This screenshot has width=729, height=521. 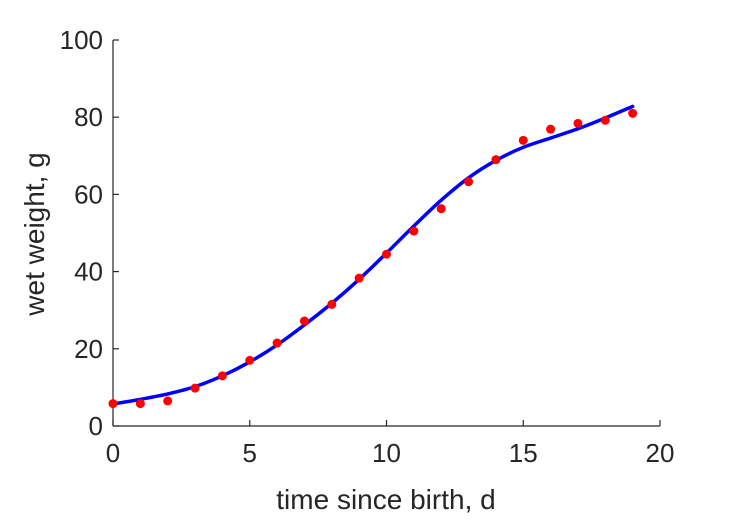 What do you see at coordinates (88, 194) in the screenshot?
I see `y-tick-label: 60` at bounding box center [88, 194].